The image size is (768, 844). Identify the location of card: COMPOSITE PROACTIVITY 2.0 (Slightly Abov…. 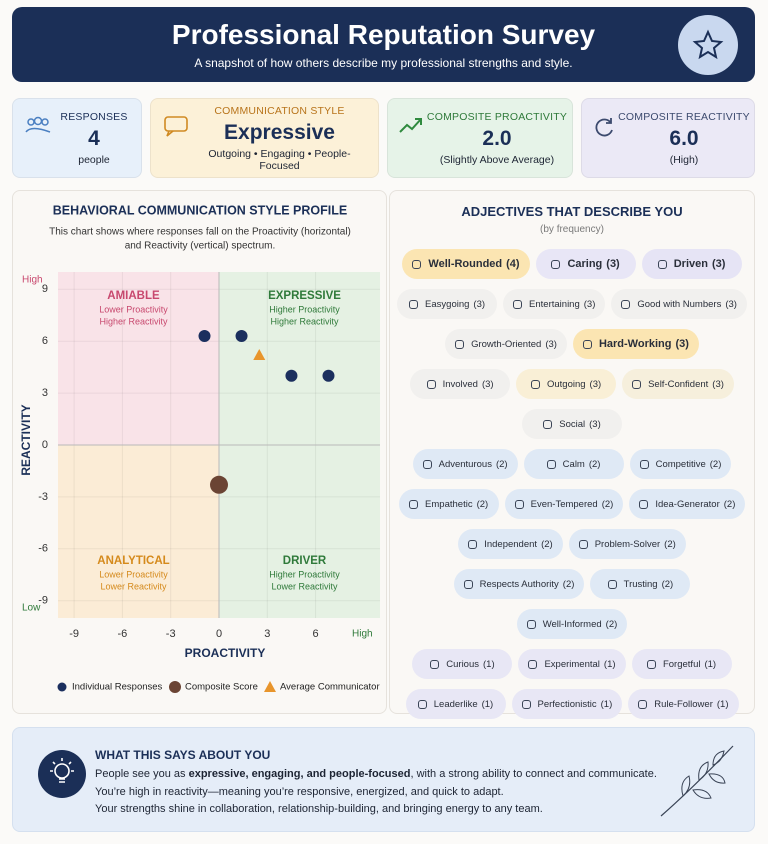
(480, 138).